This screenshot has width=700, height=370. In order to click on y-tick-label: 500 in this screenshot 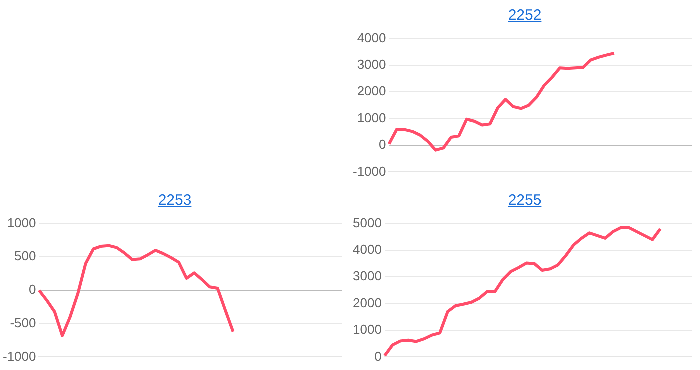, I will do `click(25, 256)`.